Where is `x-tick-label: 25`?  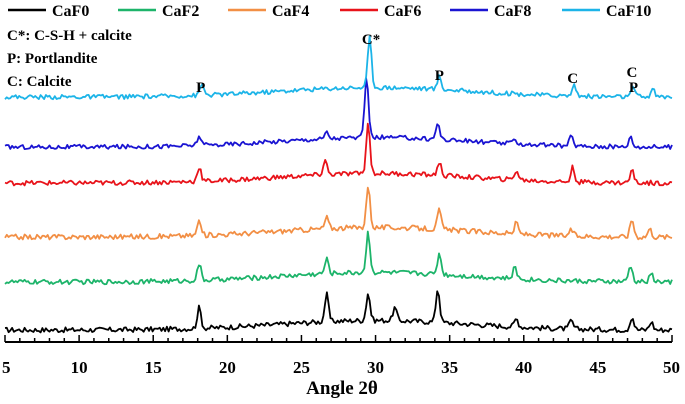 x-tick-label: 25 is located at coordinates (301, 367).